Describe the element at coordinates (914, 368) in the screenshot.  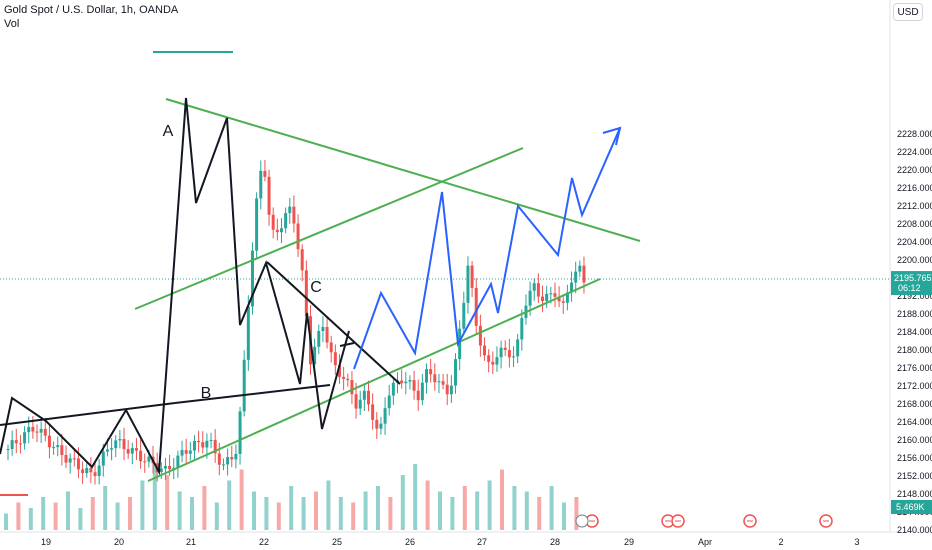
I see `y-tick-label: 2176.000` at that location.